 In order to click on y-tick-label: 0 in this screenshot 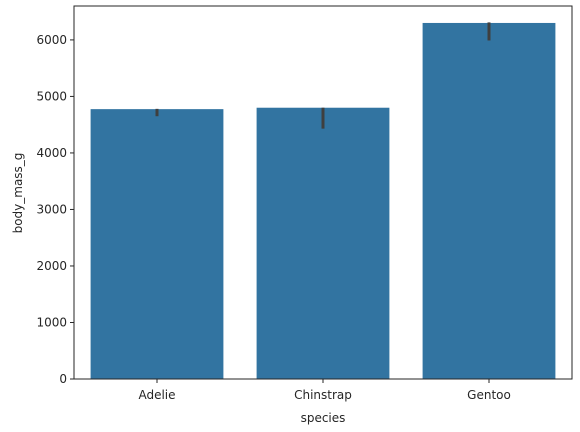, I will do `click(63, 379)`.